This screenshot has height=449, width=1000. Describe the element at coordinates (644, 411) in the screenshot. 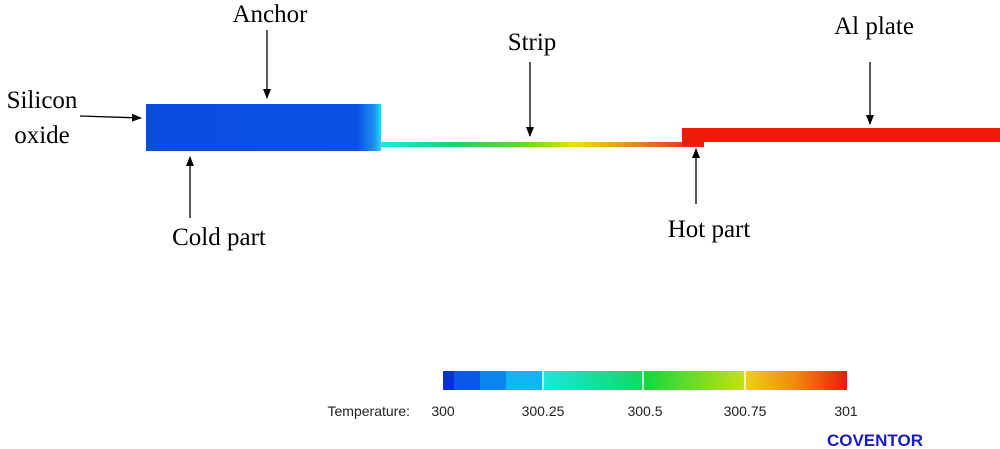

I see `tick-300-5: 300.5` at that location.